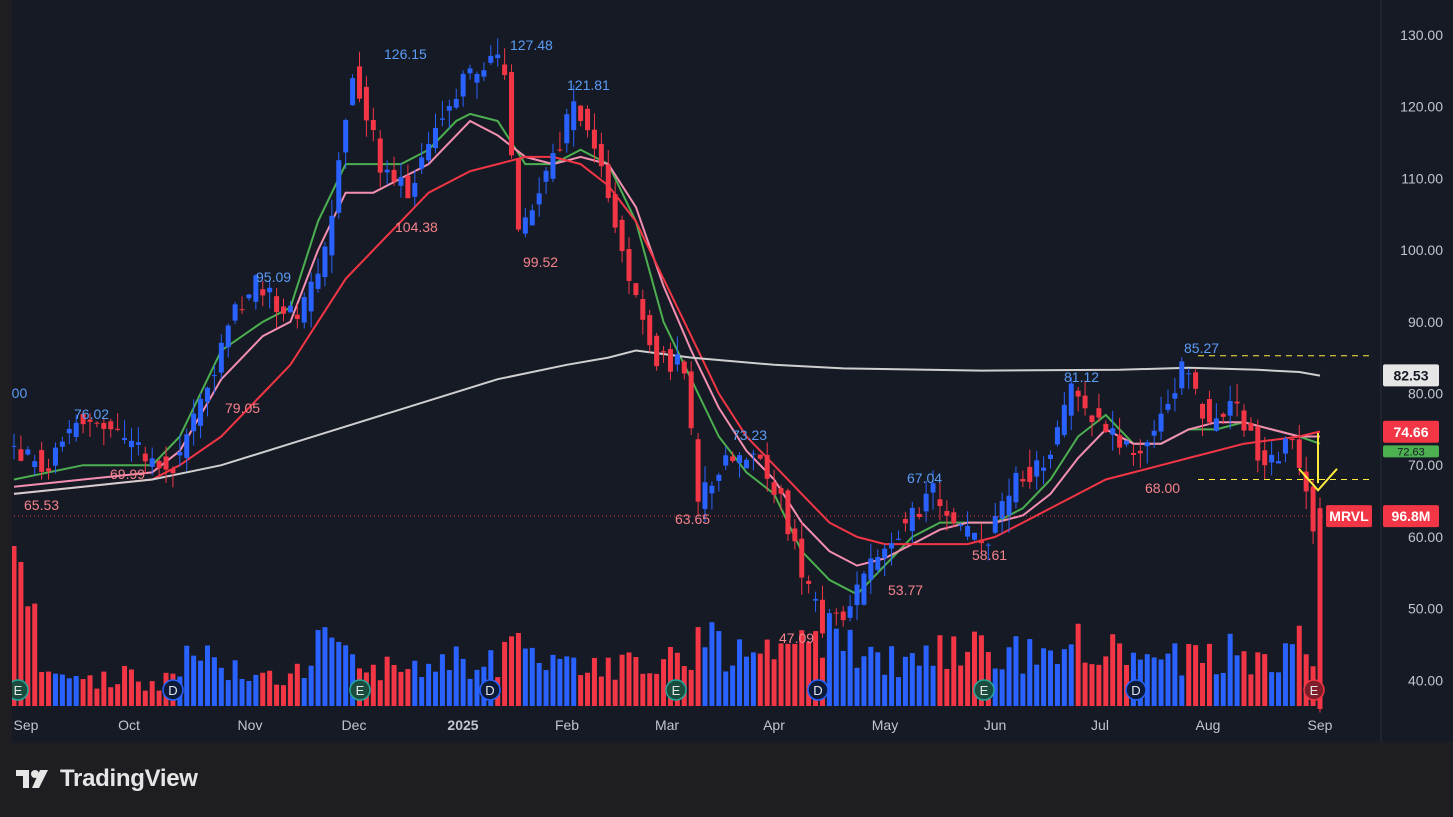 The width and height of the screenshot is (1453, 817). I want to click on ma-slow-price-tag, so click(1411, 431).